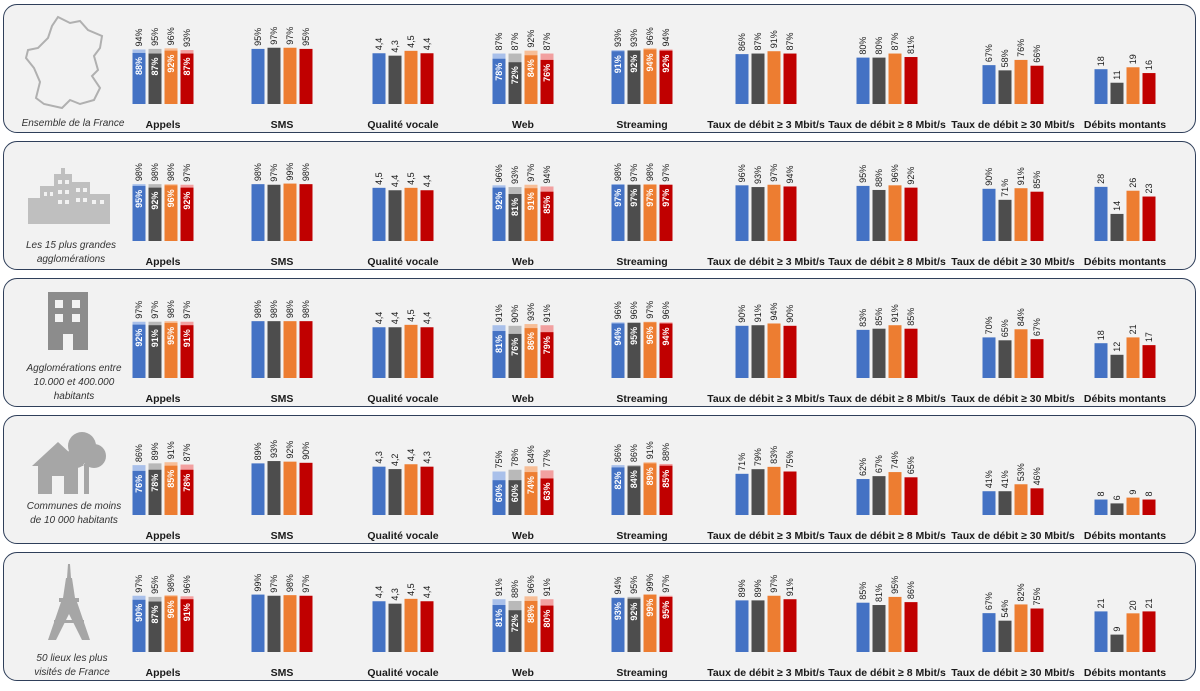 The image size is (1200, 691). I want to click on data-label-outer: 94%, so click(618, 585).